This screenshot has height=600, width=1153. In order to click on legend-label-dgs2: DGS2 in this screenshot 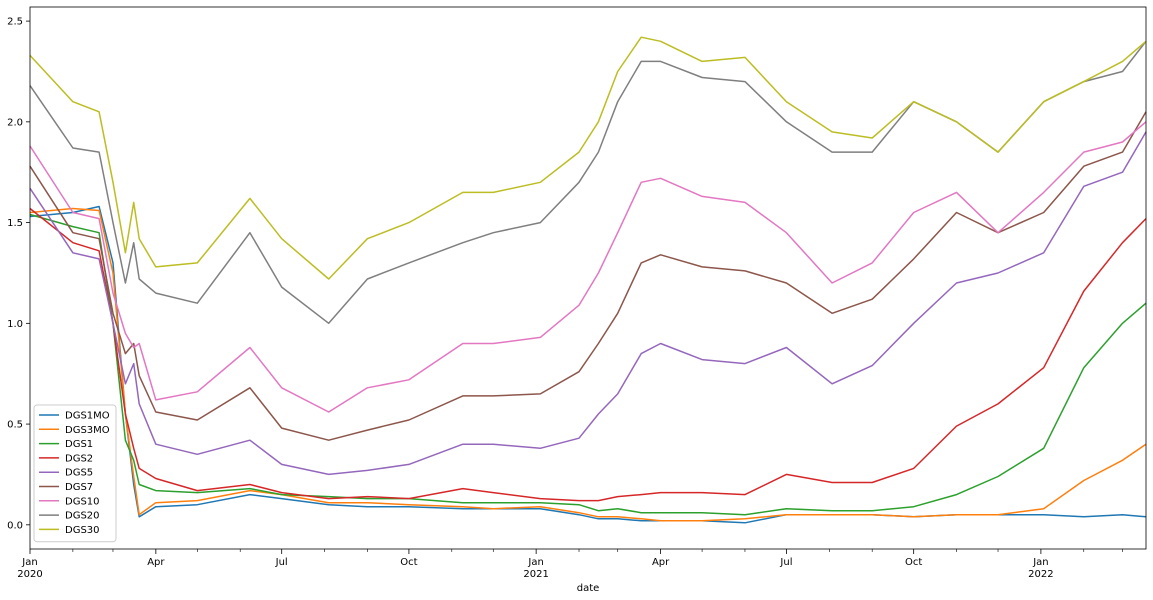, I will do `click(79, 458)`.